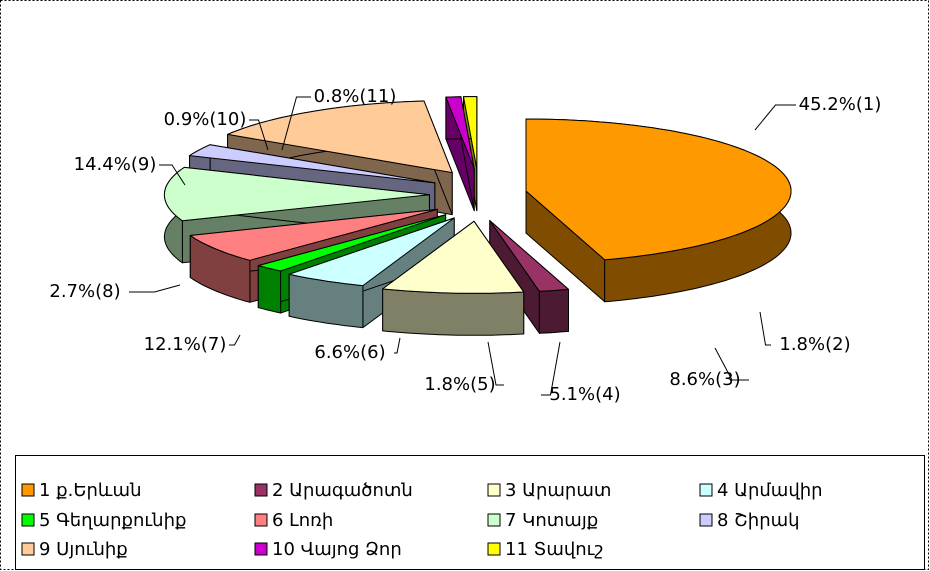  What do you see at coordinates (349, 352) in the screenshot?
I see `data-label: 6.6%(6)` at bounding box center [349, 352].